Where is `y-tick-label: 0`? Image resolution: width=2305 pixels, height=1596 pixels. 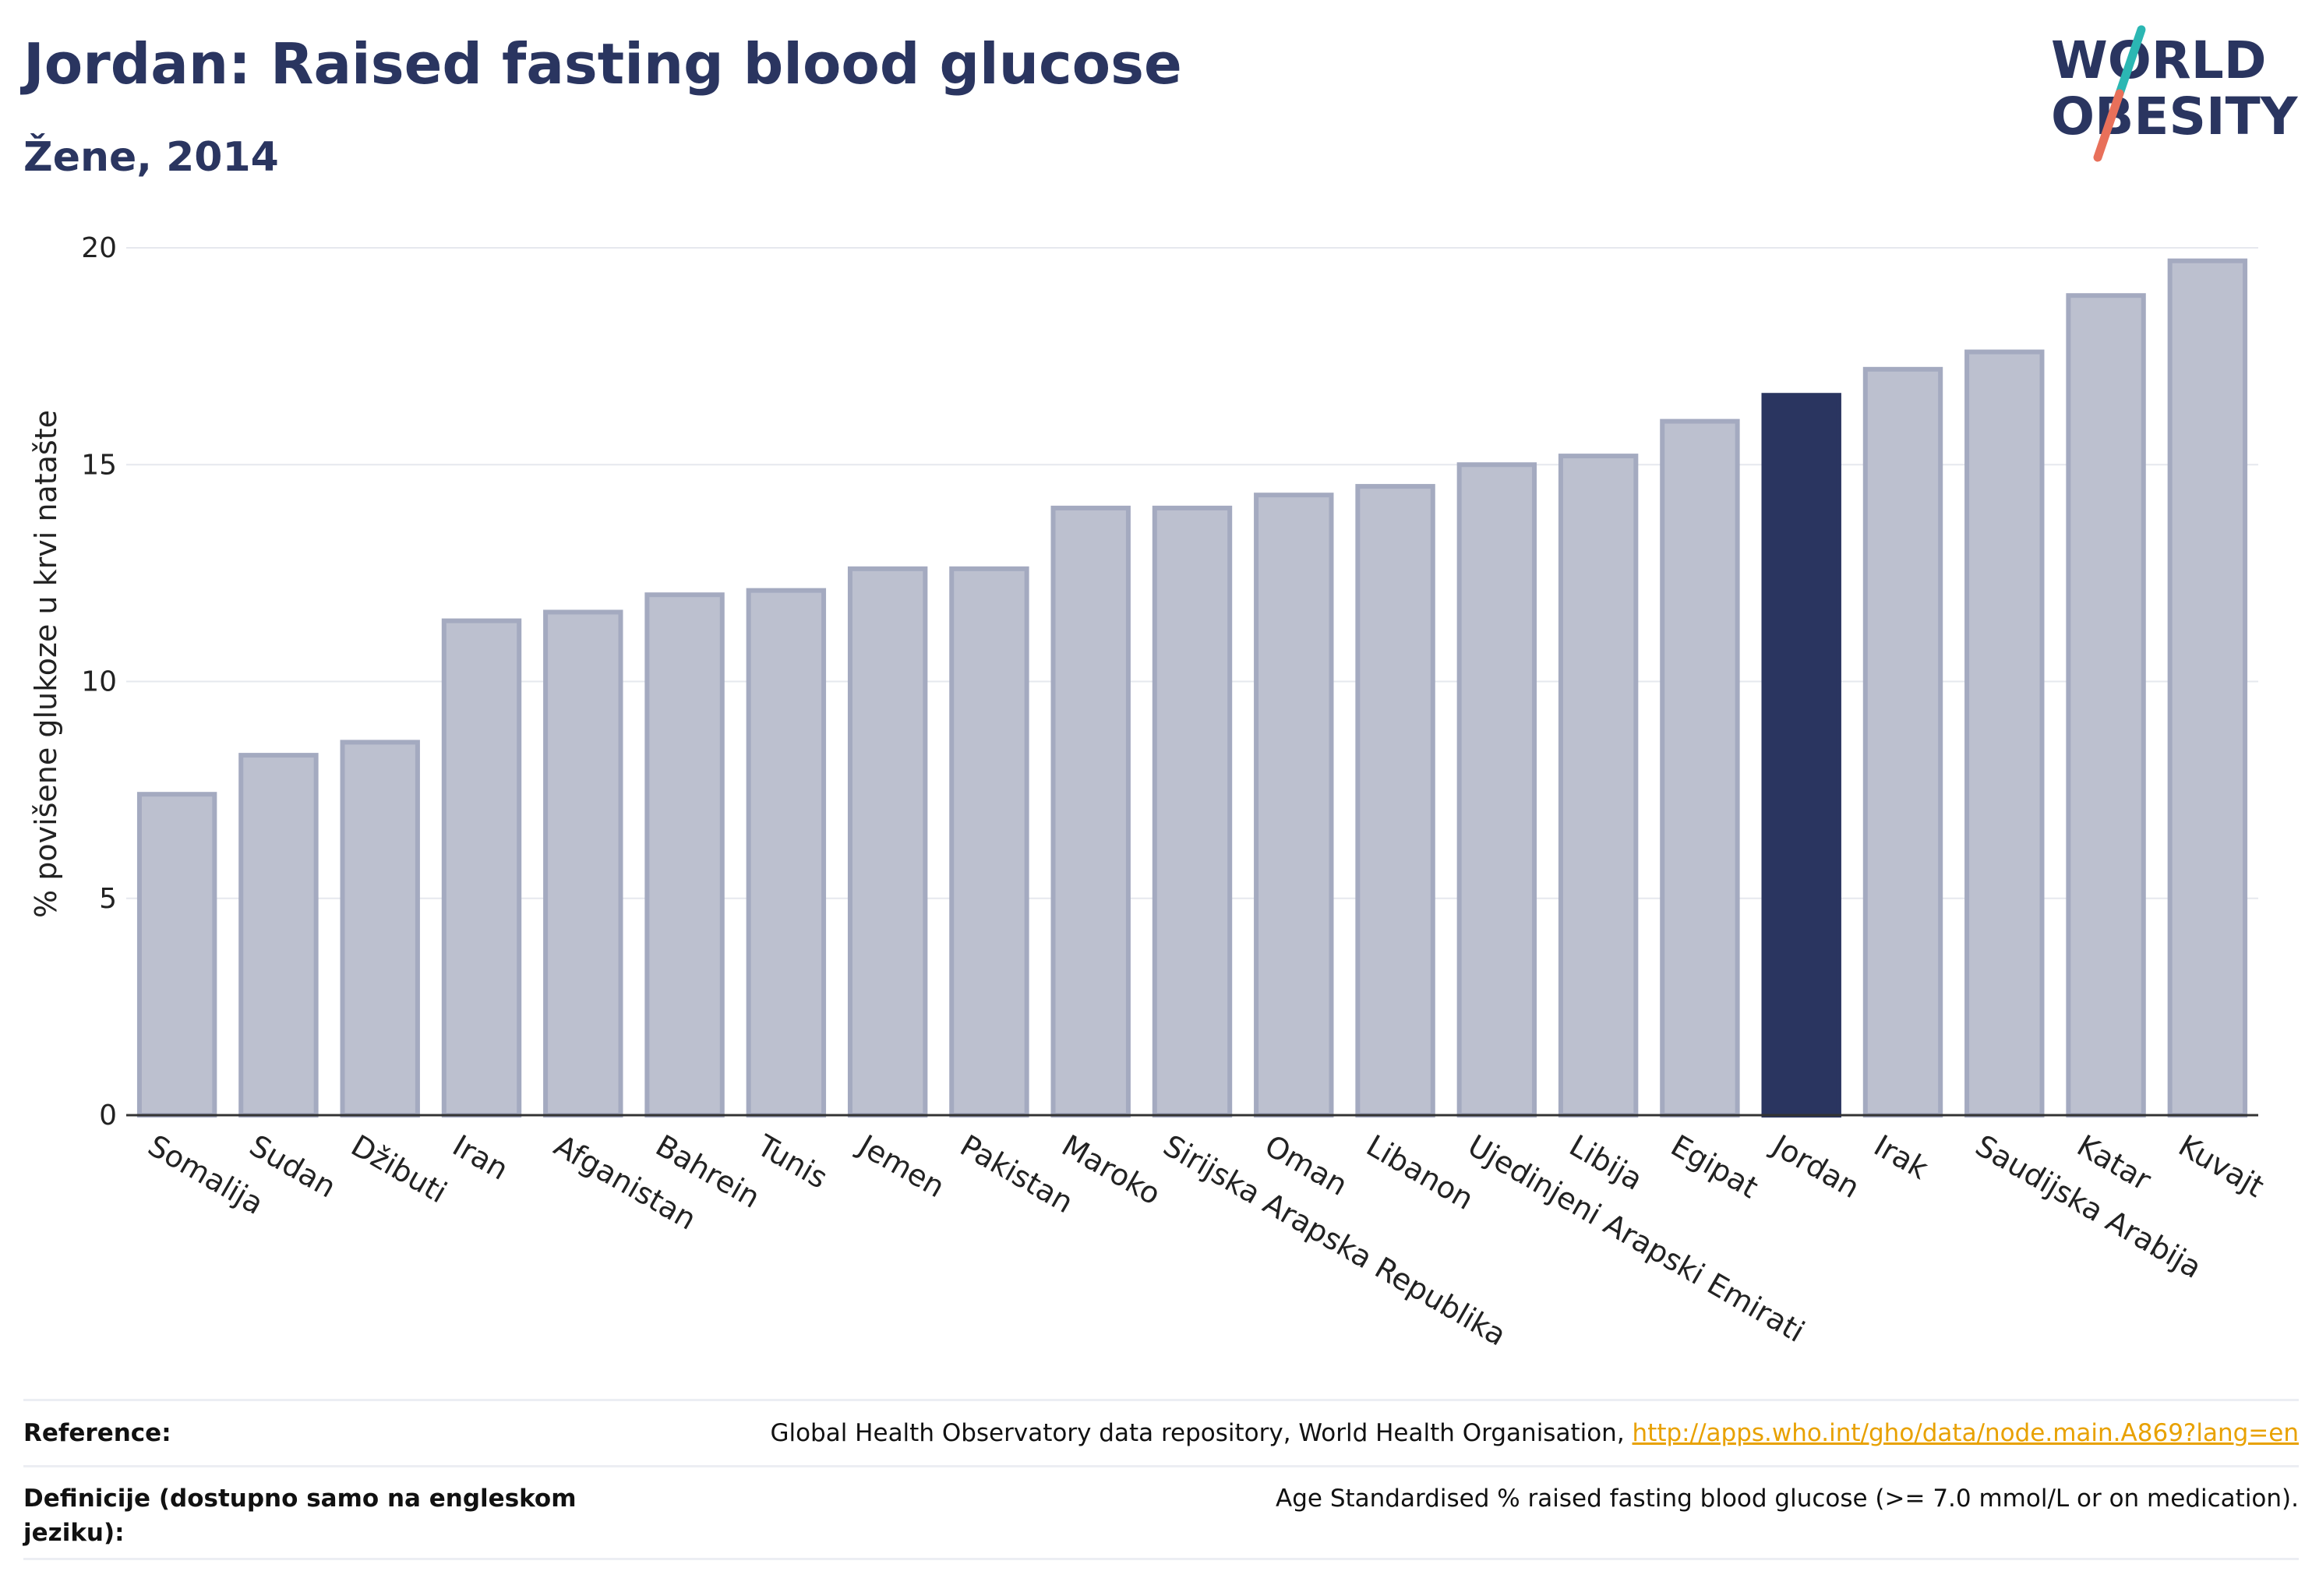 y-tick-label: 0 is located at coordinates (108, 1116).